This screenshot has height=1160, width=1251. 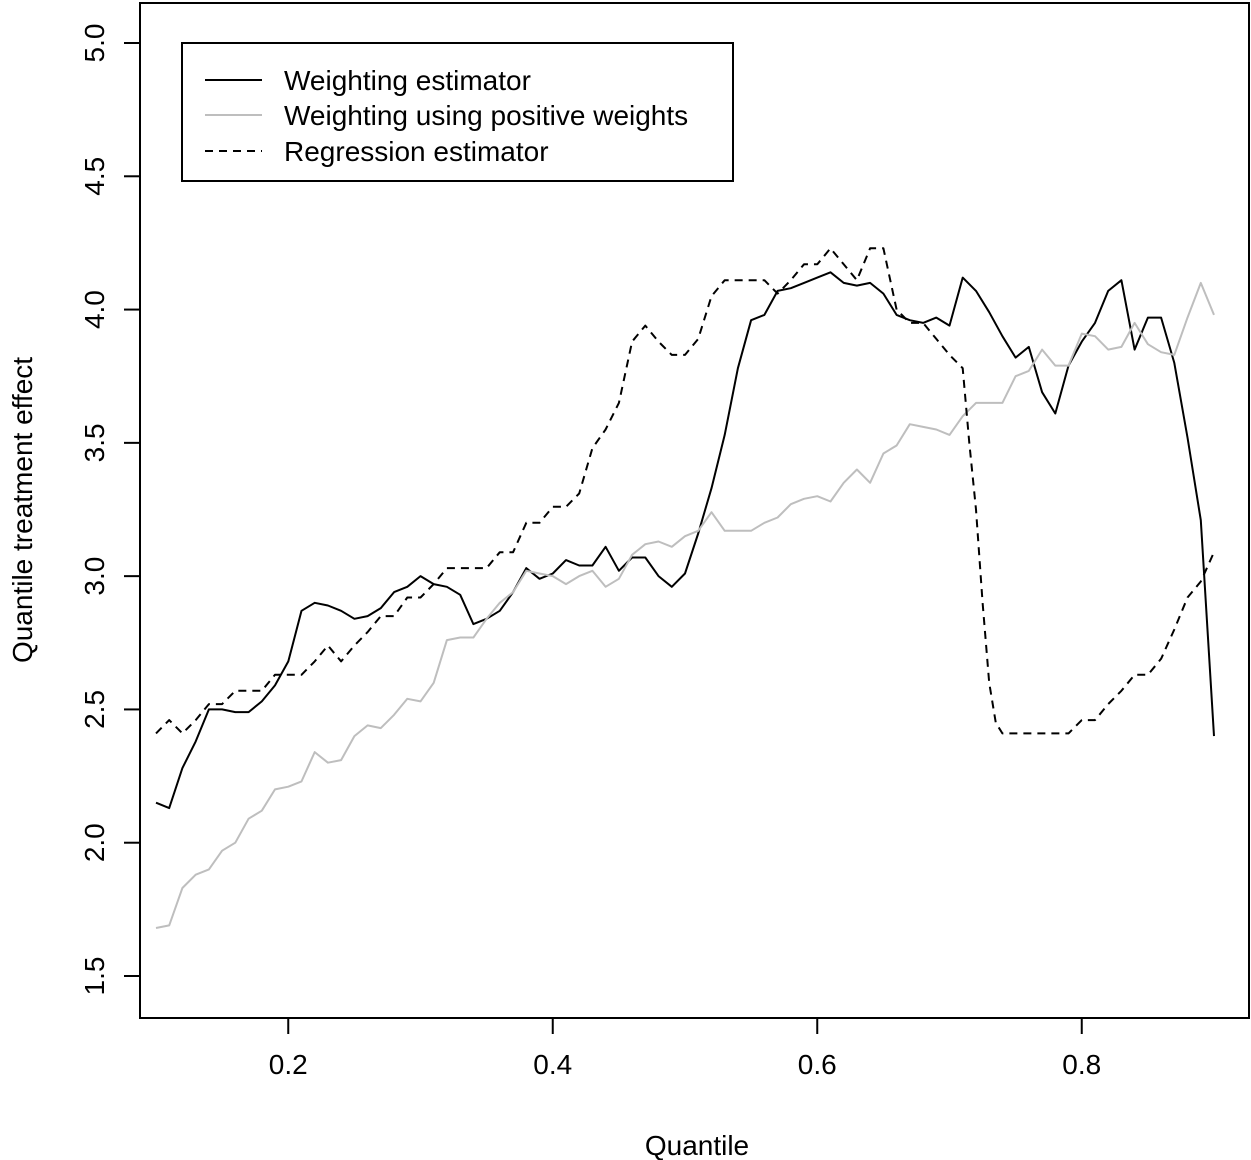 What do you see at coordinates (94, 976) in the screenshot?
I see `y-tick-label: 1.5` at bounding box center [94, 976].